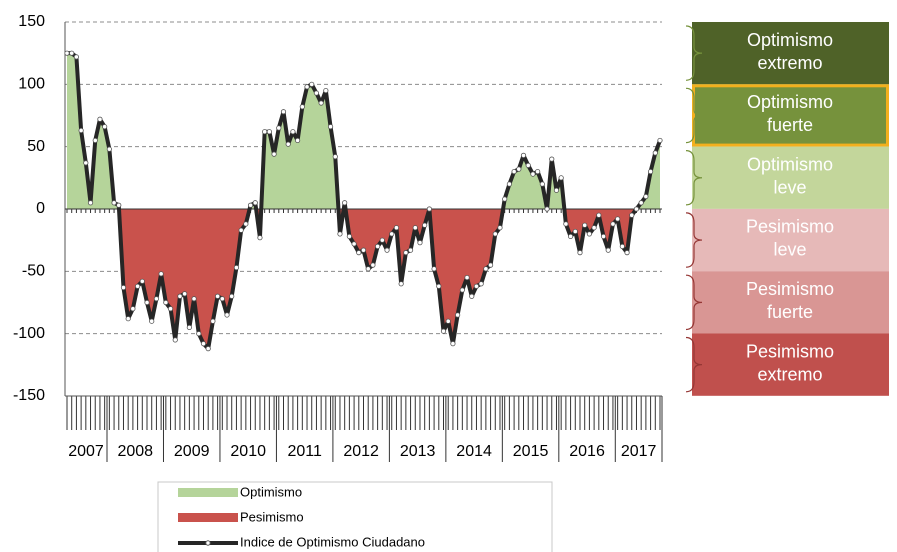 The width and height of the screenshot is (897, 552). I want to click on legend-label: Indice de Optimismo Ciudadano, so click(332, 541).